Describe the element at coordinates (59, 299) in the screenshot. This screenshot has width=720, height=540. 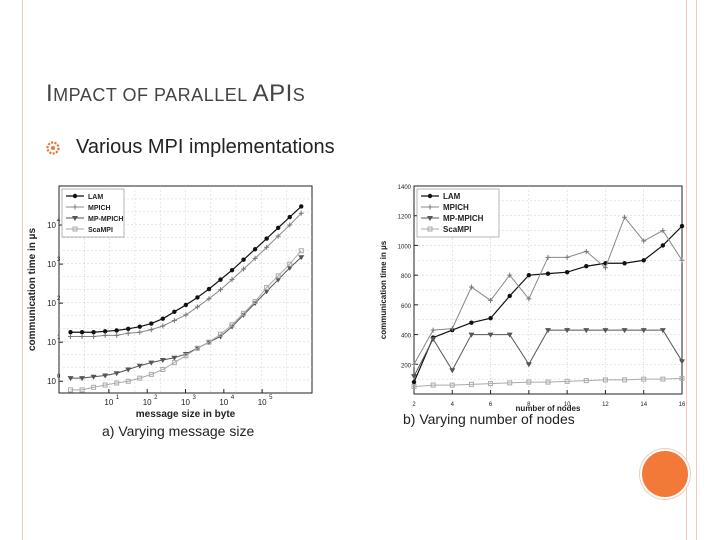
I see `y-tick-exponent: 2` at that location.